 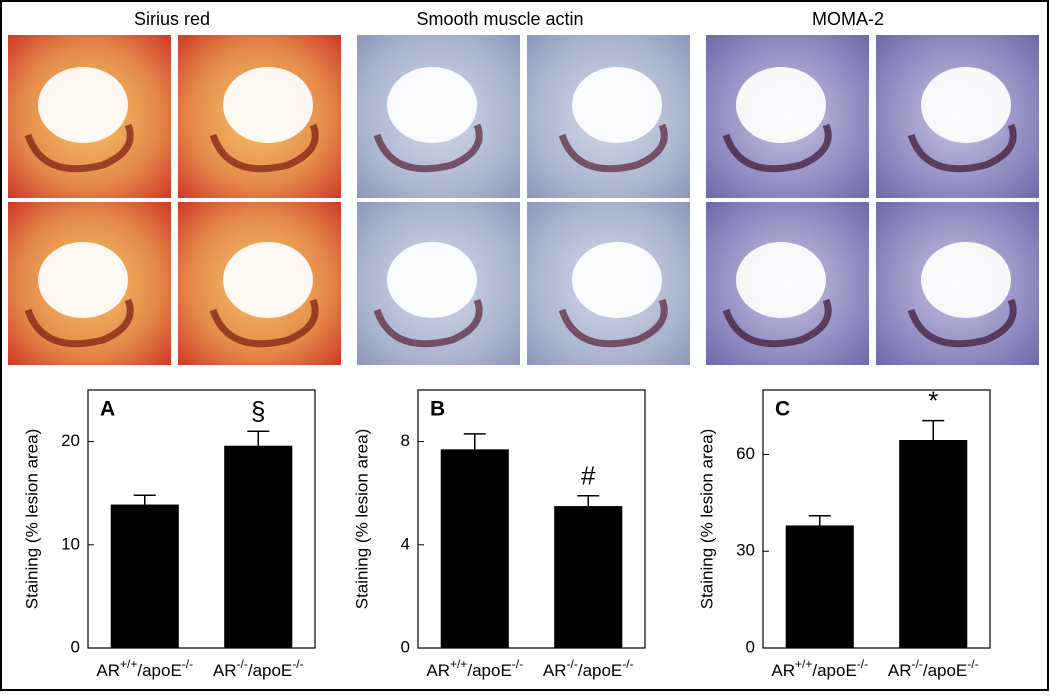 I want to click on y-tick-label: 4, so click(x=405, y=543).